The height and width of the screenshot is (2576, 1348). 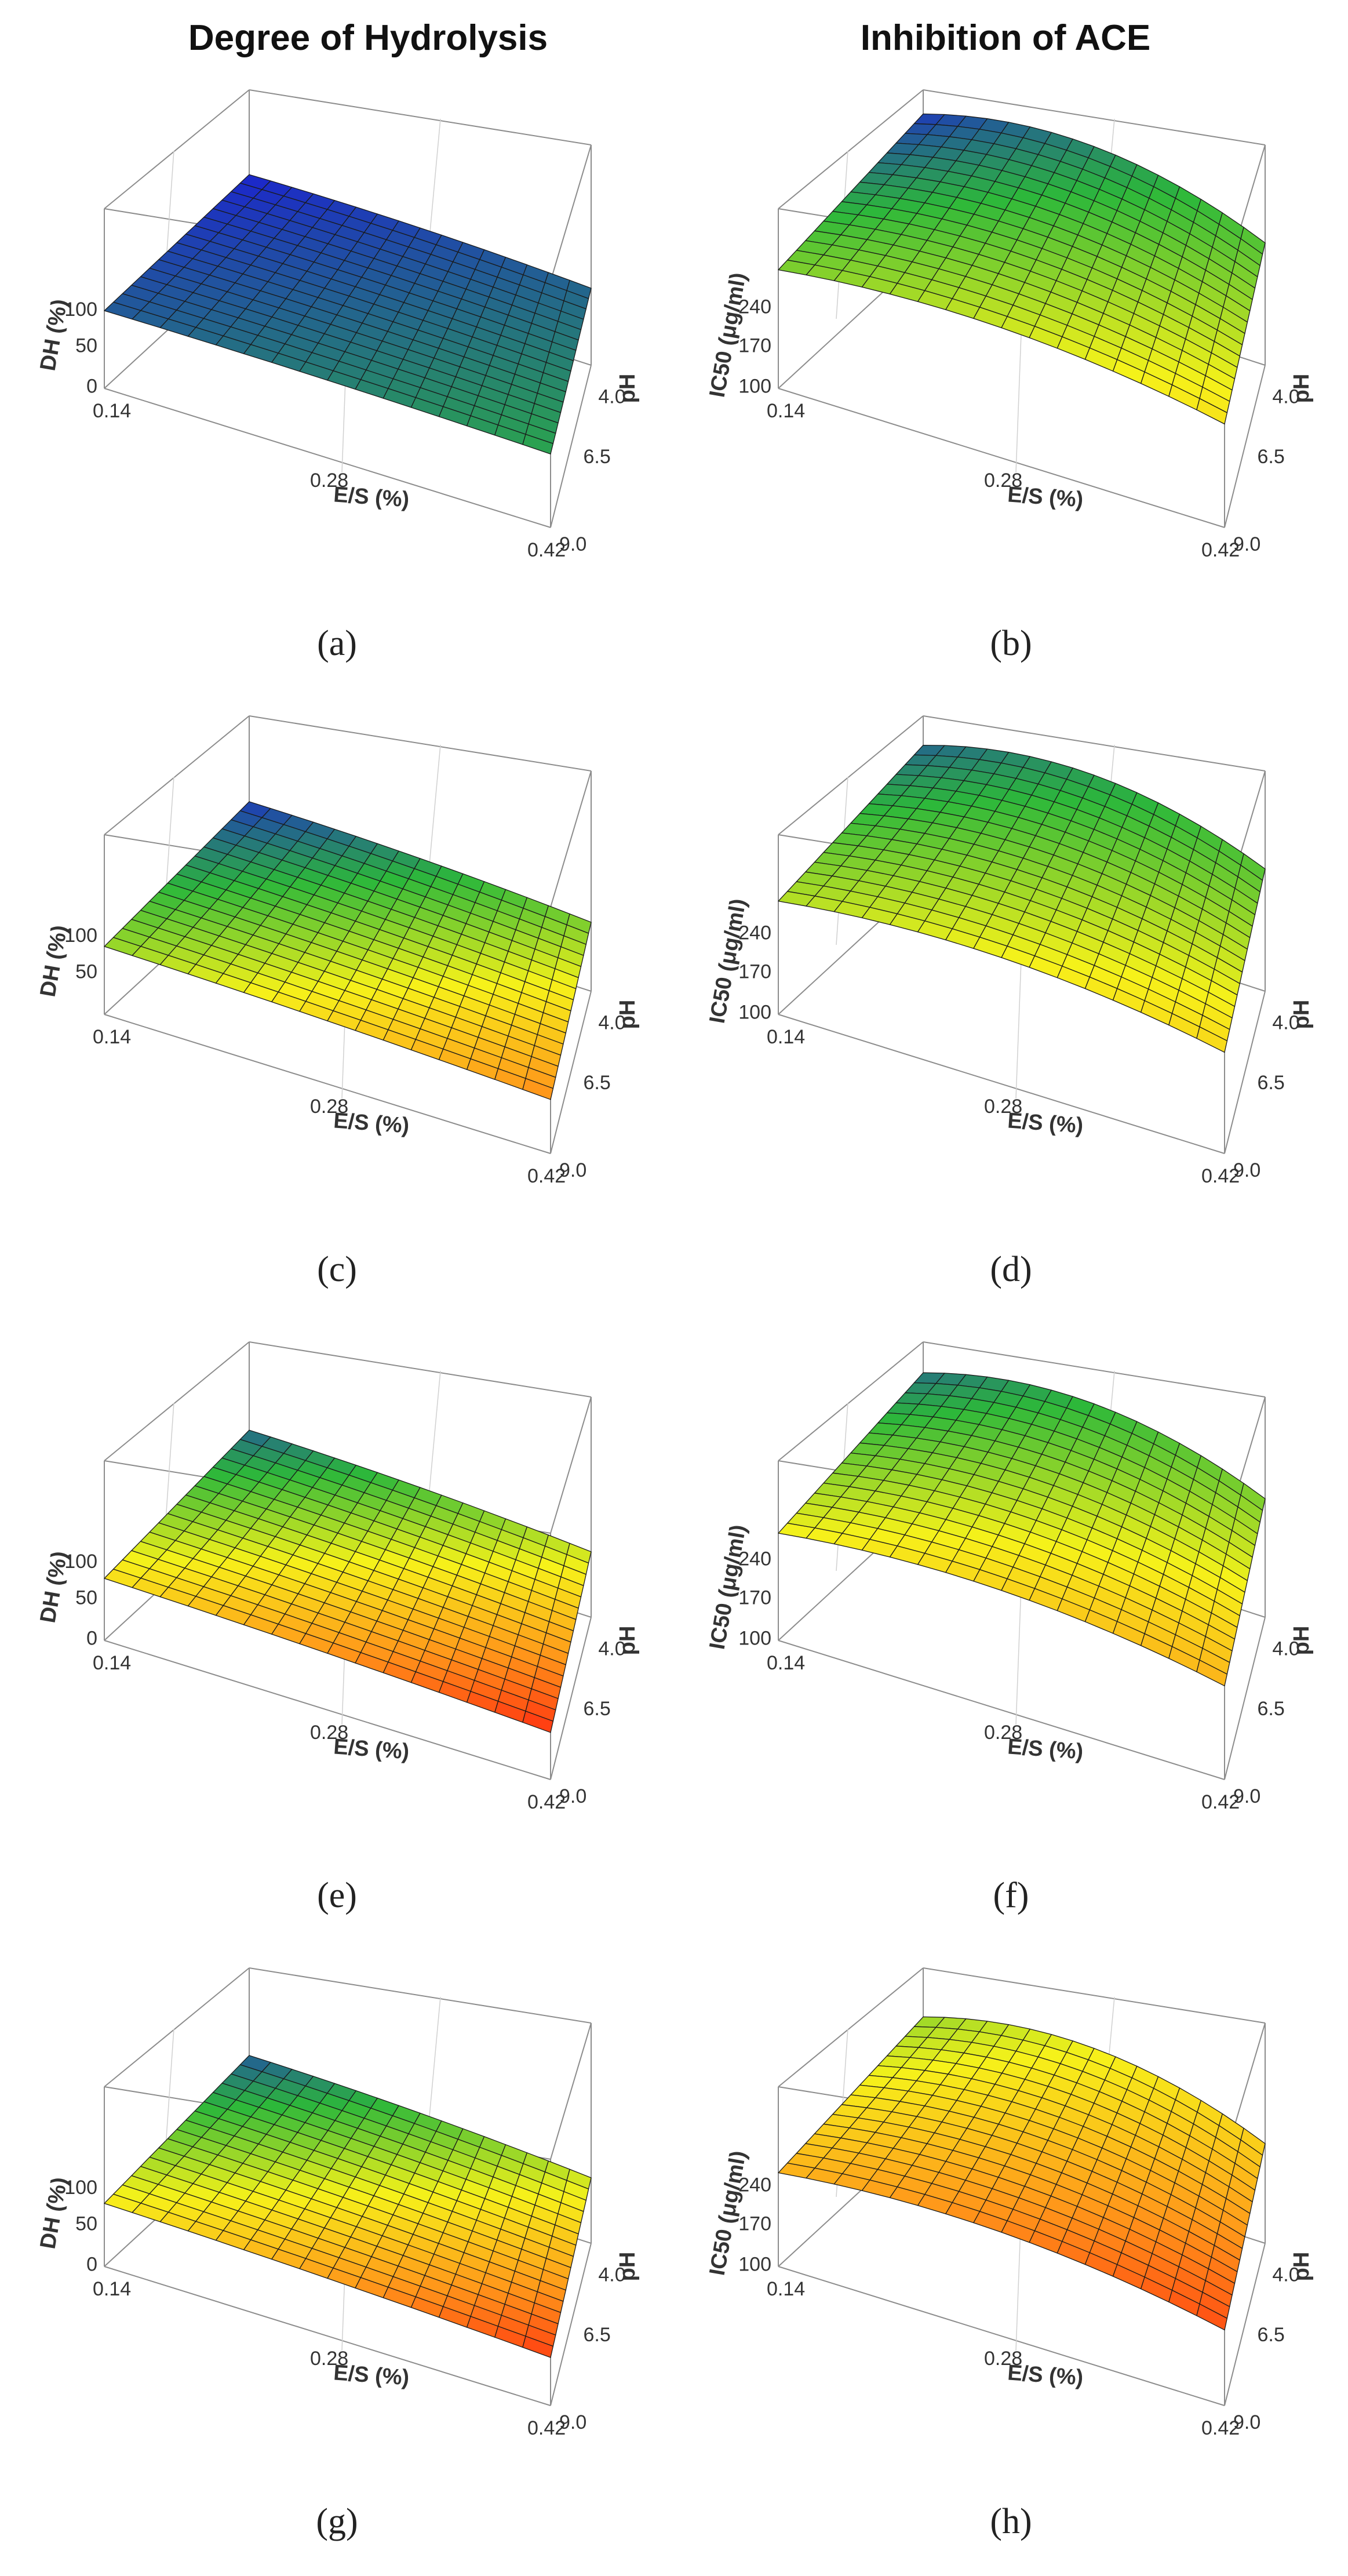 I want to click on panel-label-e: (e), so click(x=337, y=1895).